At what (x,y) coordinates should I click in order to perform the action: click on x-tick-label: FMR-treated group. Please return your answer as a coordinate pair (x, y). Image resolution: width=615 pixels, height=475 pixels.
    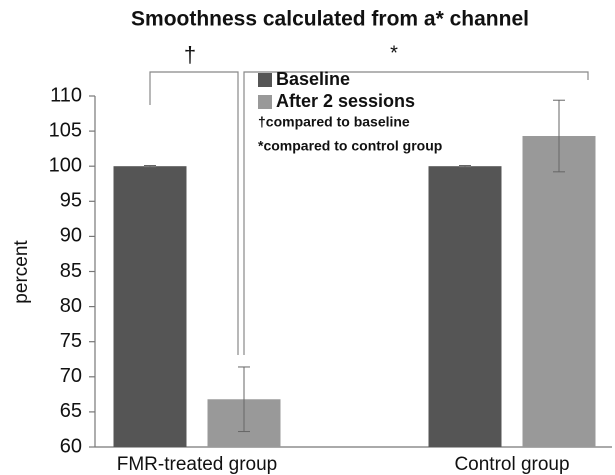
    Looking at the image, I should click on (197, 464).